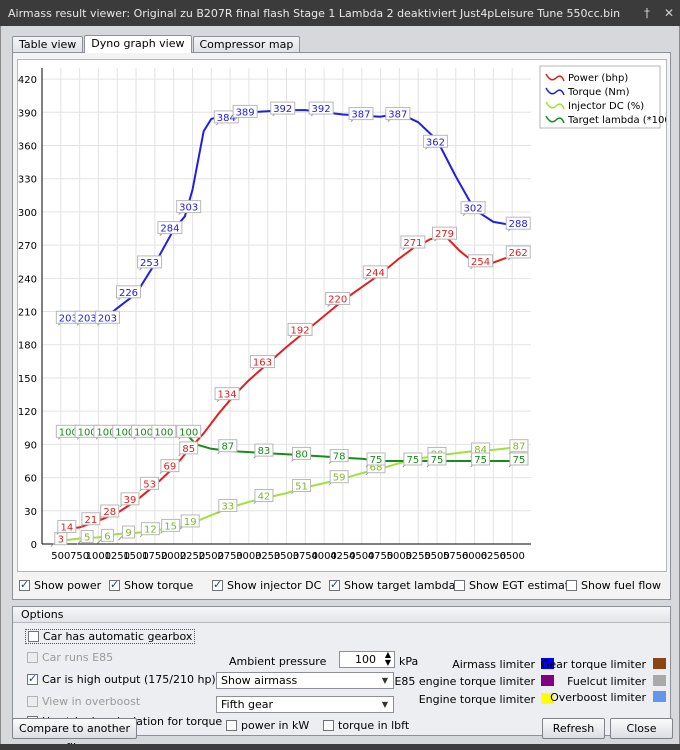  Describe the element at coordinates (169, 229) in the screenshot. I see `data-label-text: 284` at that location.